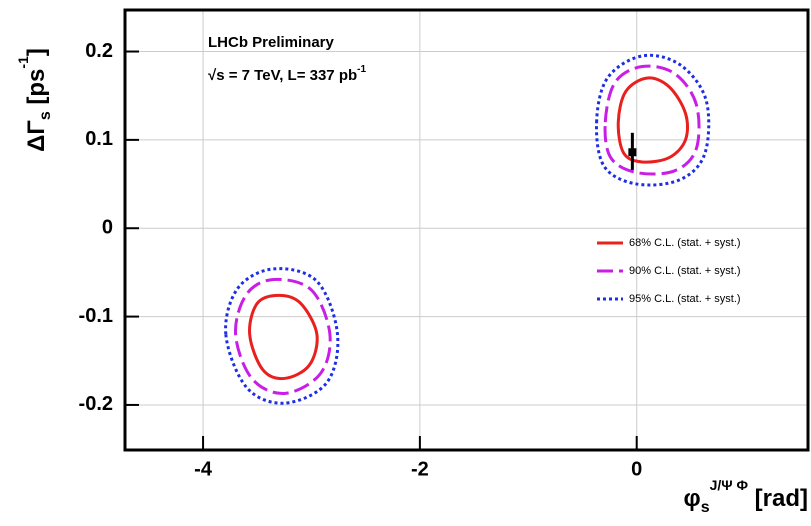 The width and height of the screenshot is (811, 526). I want to click on x-tick-label: -4, so click(203, 469).